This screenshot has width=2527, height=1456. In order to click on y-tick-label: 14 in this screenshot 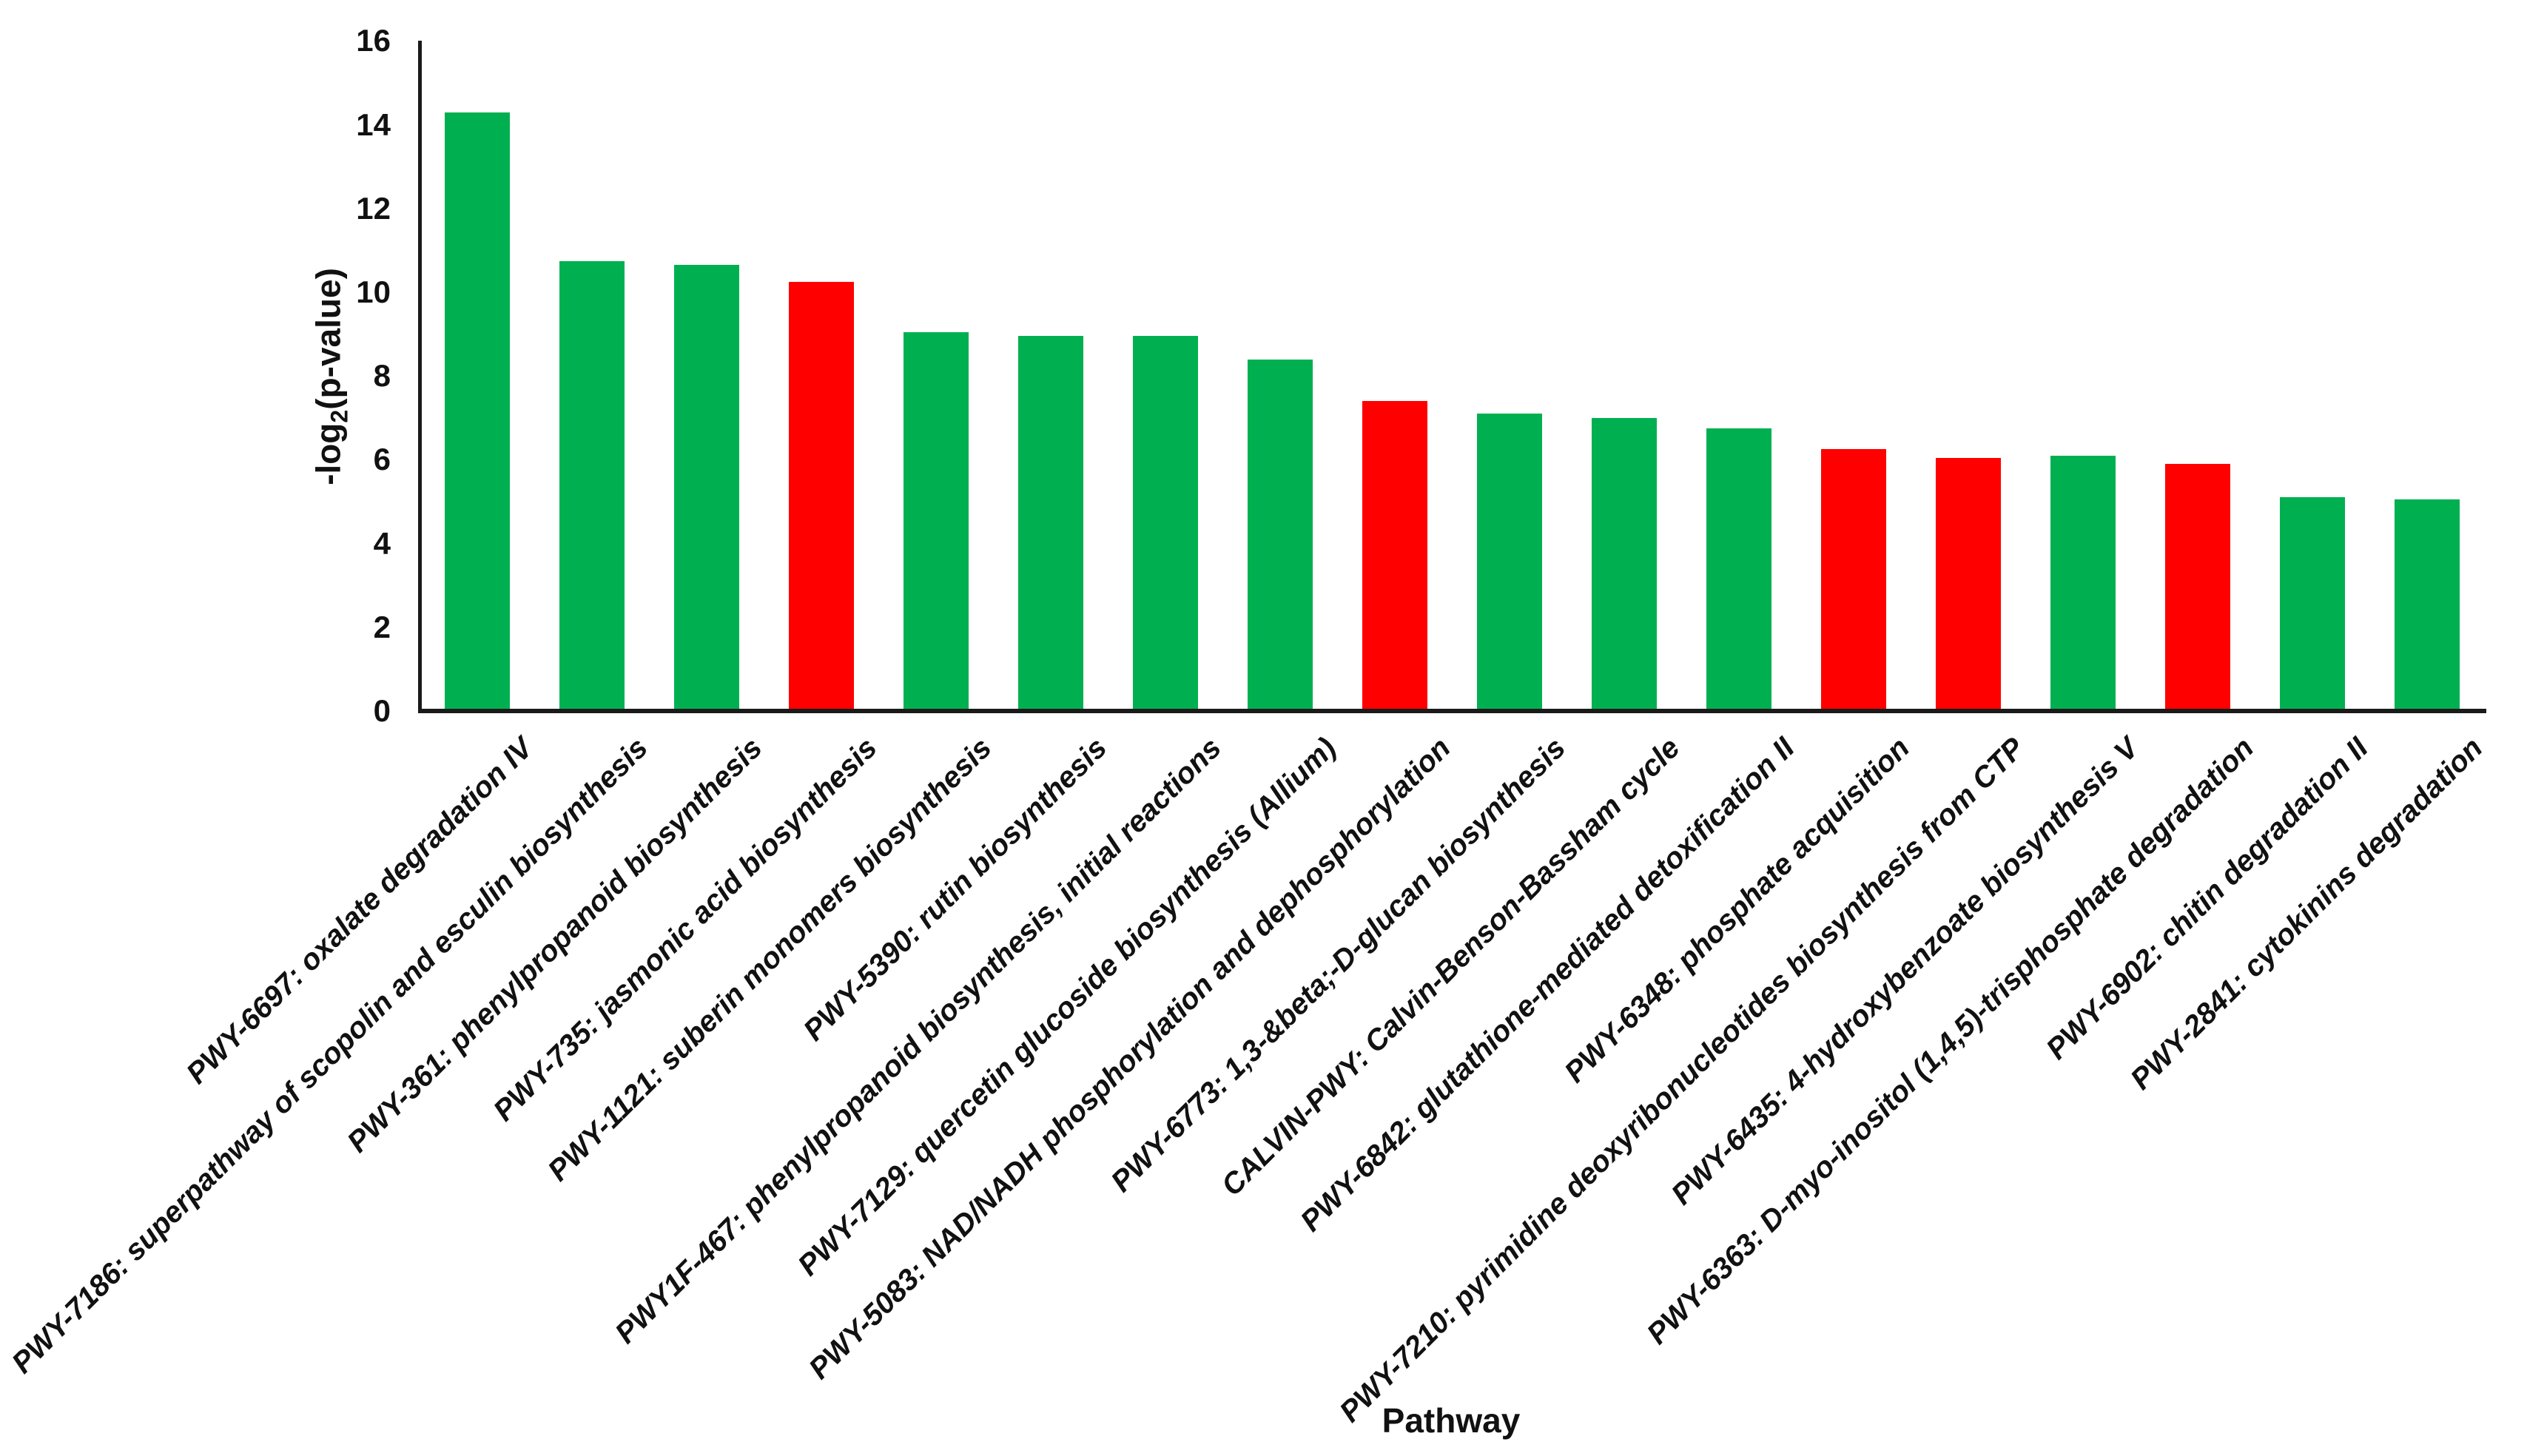, I will do `click(373, 125)`.